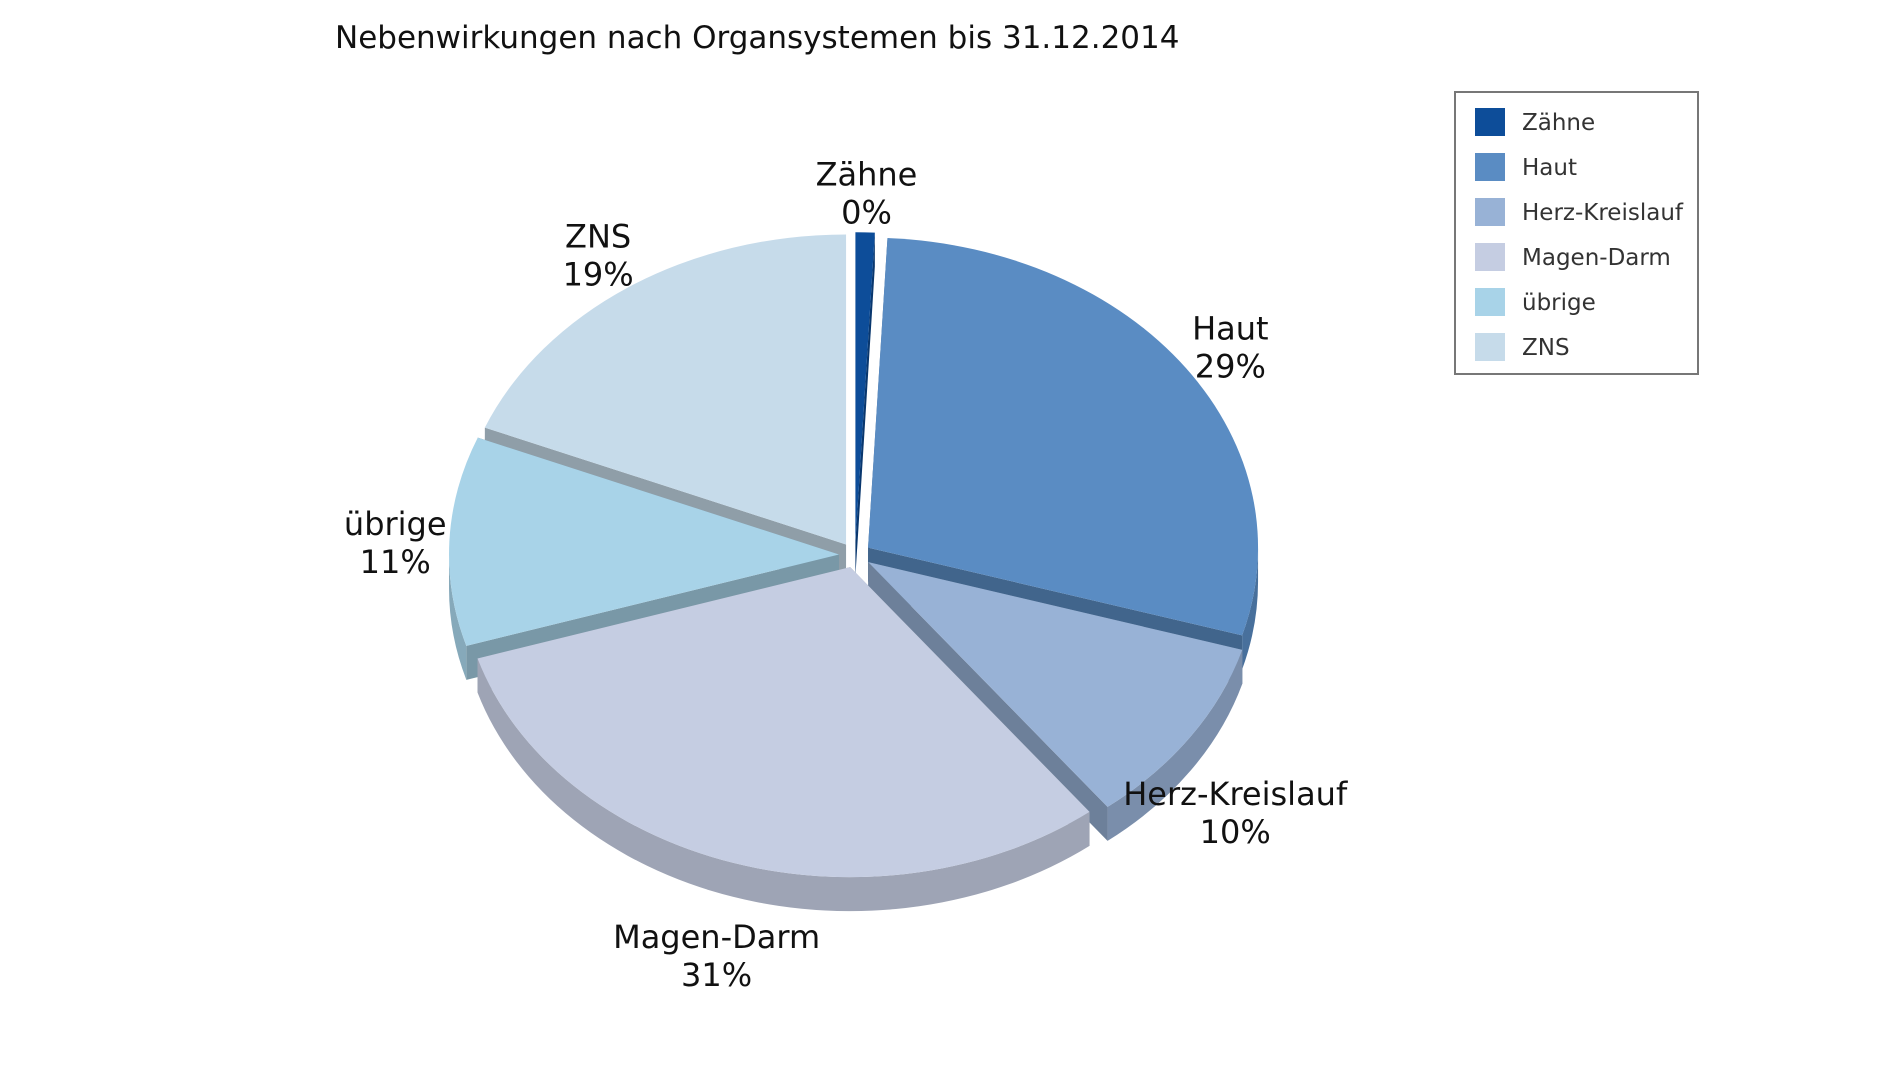  I want to click on legend-swatch-magen-darm, so click(1490, 257).